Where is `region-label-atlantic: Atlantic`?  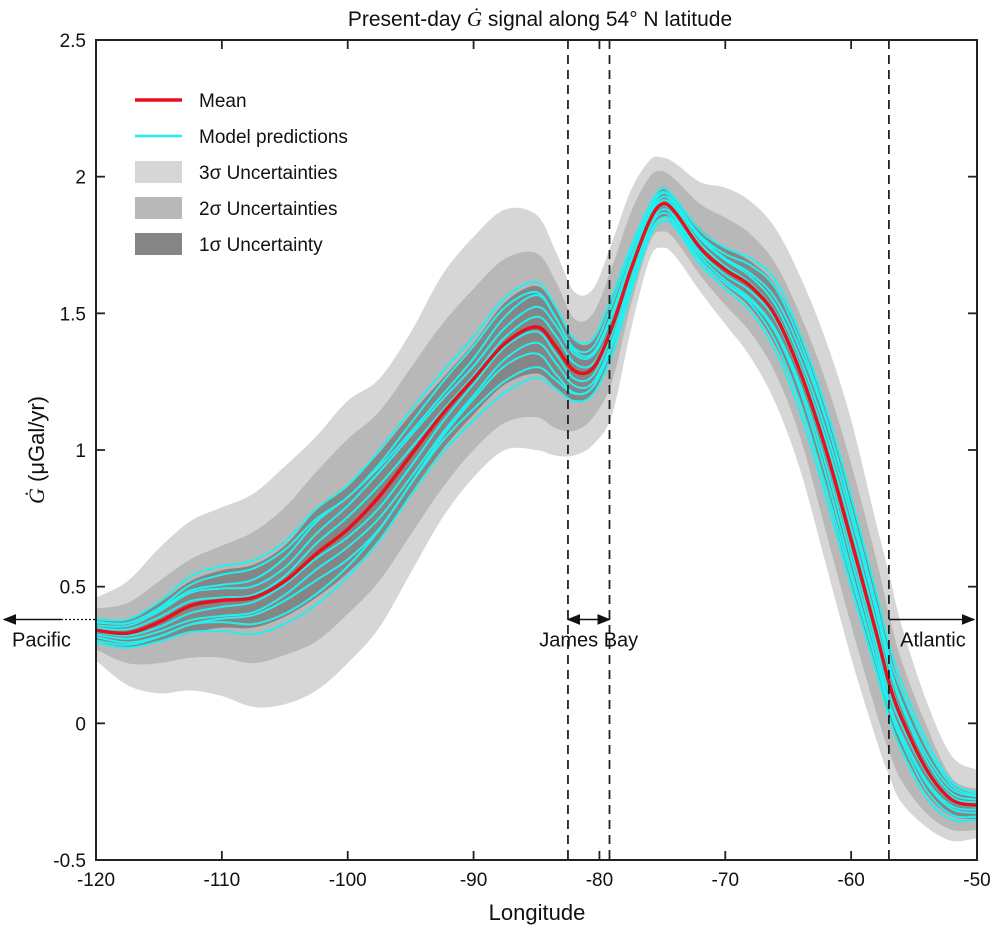
region-label-atlantic: Atlantic is located at coordinates (933, 640).